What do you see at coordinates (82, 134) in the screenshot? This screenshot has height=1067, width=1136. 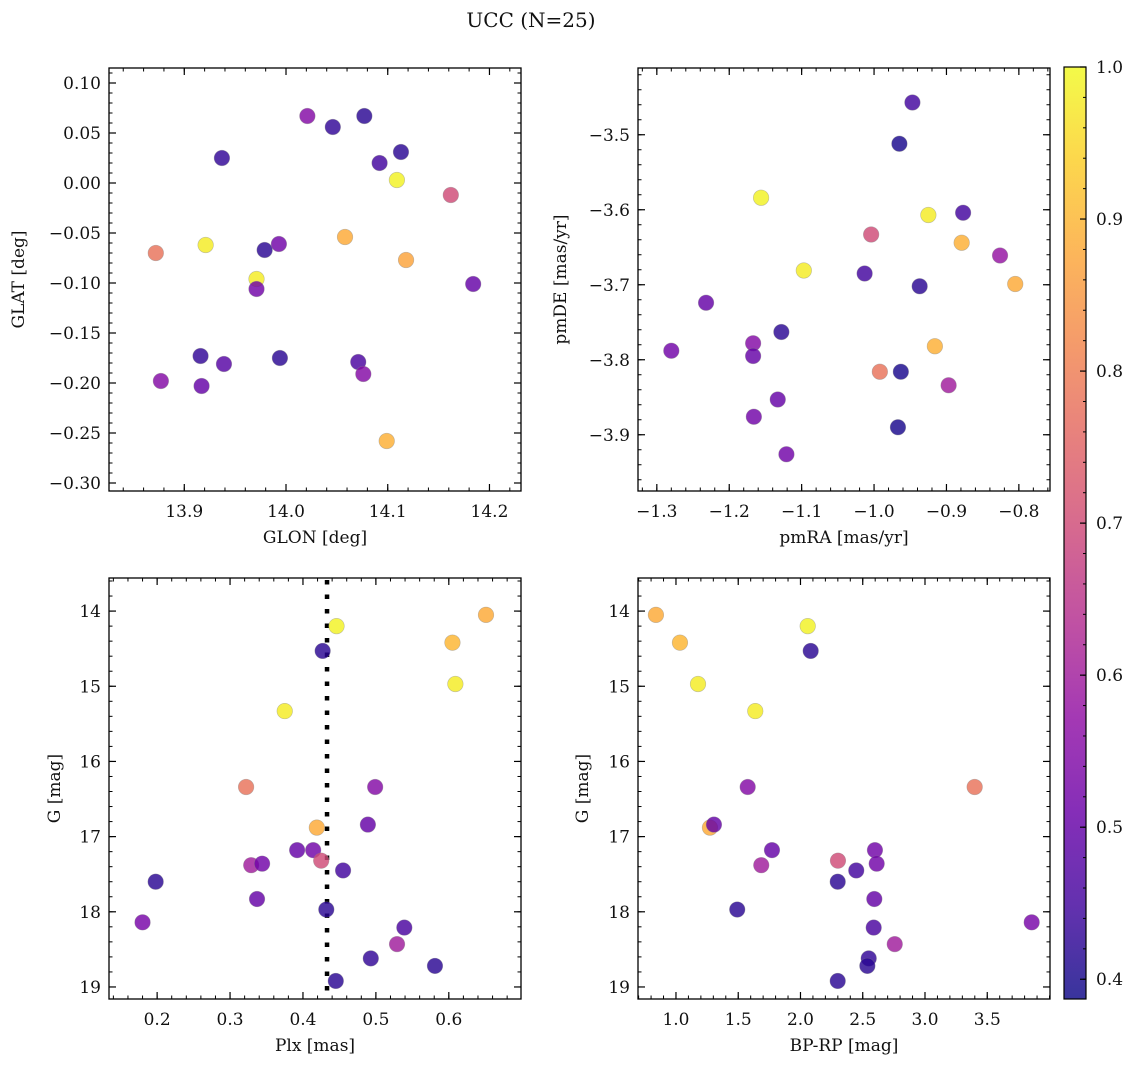 I see `y-tick-label: 0.05` at bounding box center [82, 134].